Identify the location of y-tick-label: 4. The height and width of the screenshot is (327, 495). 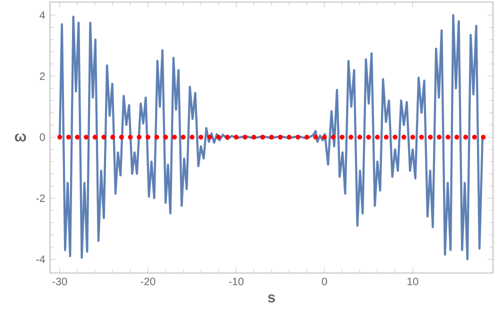
(42, 15).